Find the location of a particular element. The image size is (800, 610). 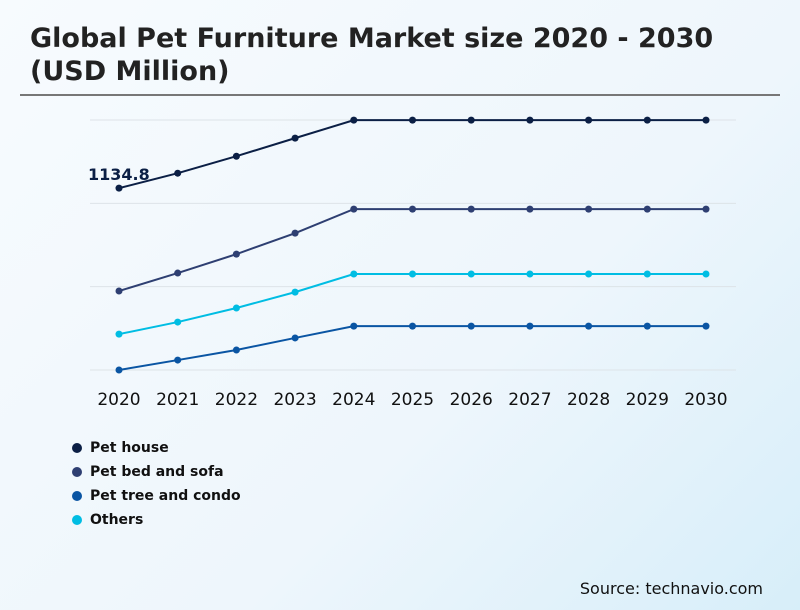

x-tick-label: 2030 is located at coordinates (705, 400).